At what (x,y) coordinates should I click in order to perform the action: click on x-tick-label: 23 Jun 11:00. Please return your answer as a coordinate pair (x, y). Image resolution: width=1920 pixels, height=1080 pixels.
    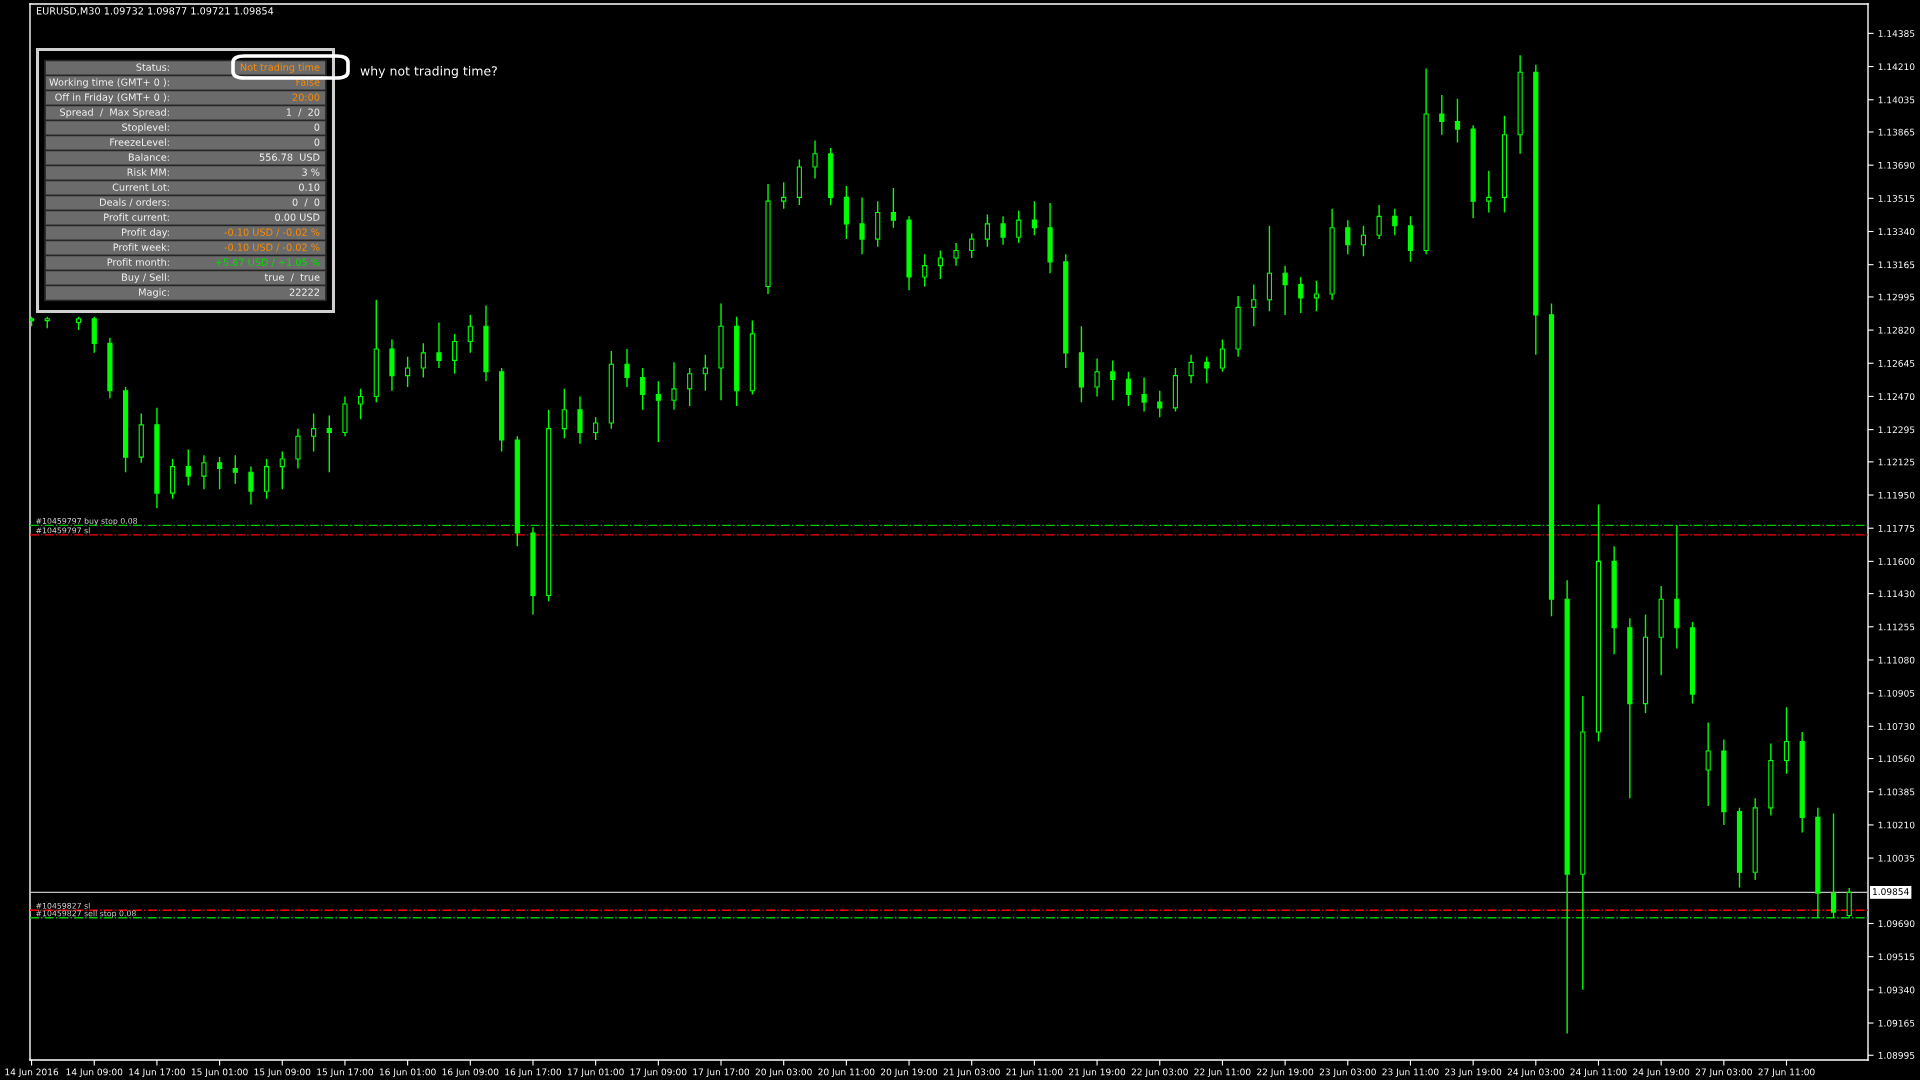
    Looking at the image, I should click on (1410, 1072).